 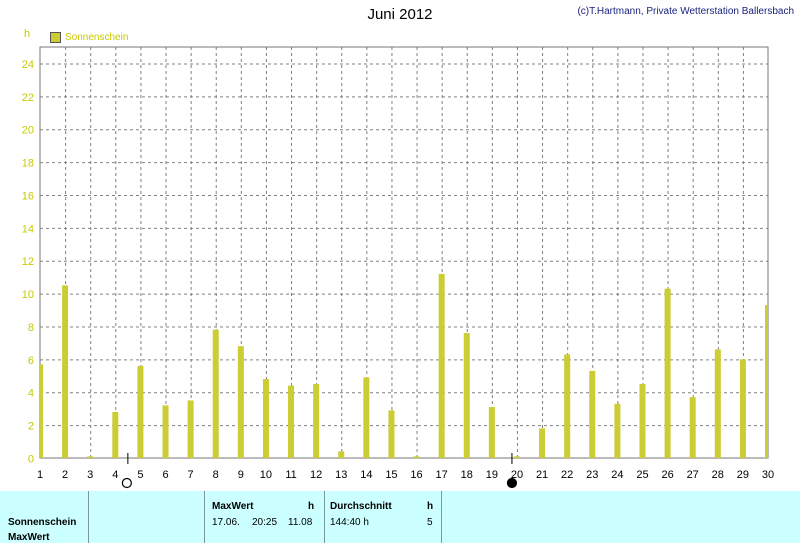 I want to click on x-tick-label: 6, so click(x=165, y=475).